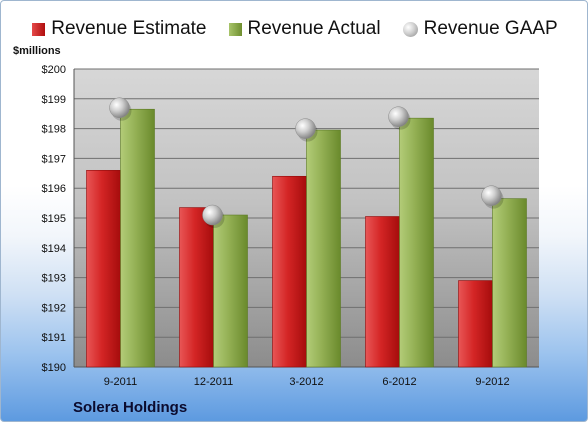 The width and height of the screenshot is (588, 422). What do you see at coordinates (410, 29) in the screenshot?
I see `legend-swatch-gaap` at bounding box center [410, 29].